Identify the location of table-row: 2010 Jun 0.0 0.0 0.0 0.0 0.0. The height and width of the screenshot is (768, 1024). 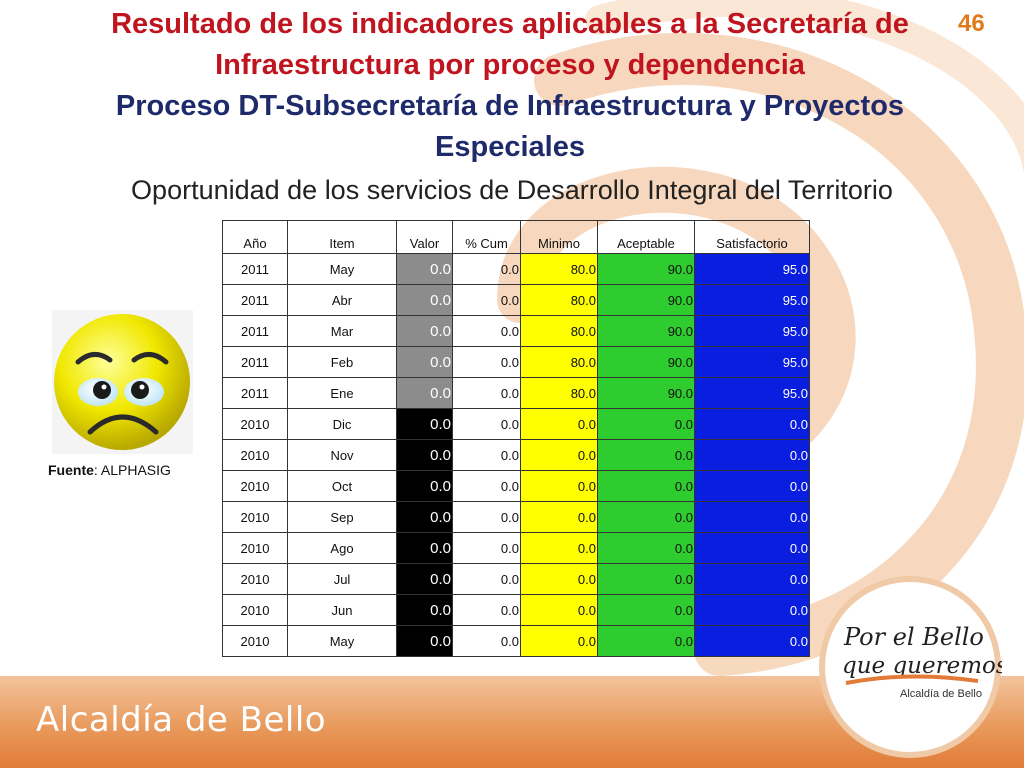
(516, 610).